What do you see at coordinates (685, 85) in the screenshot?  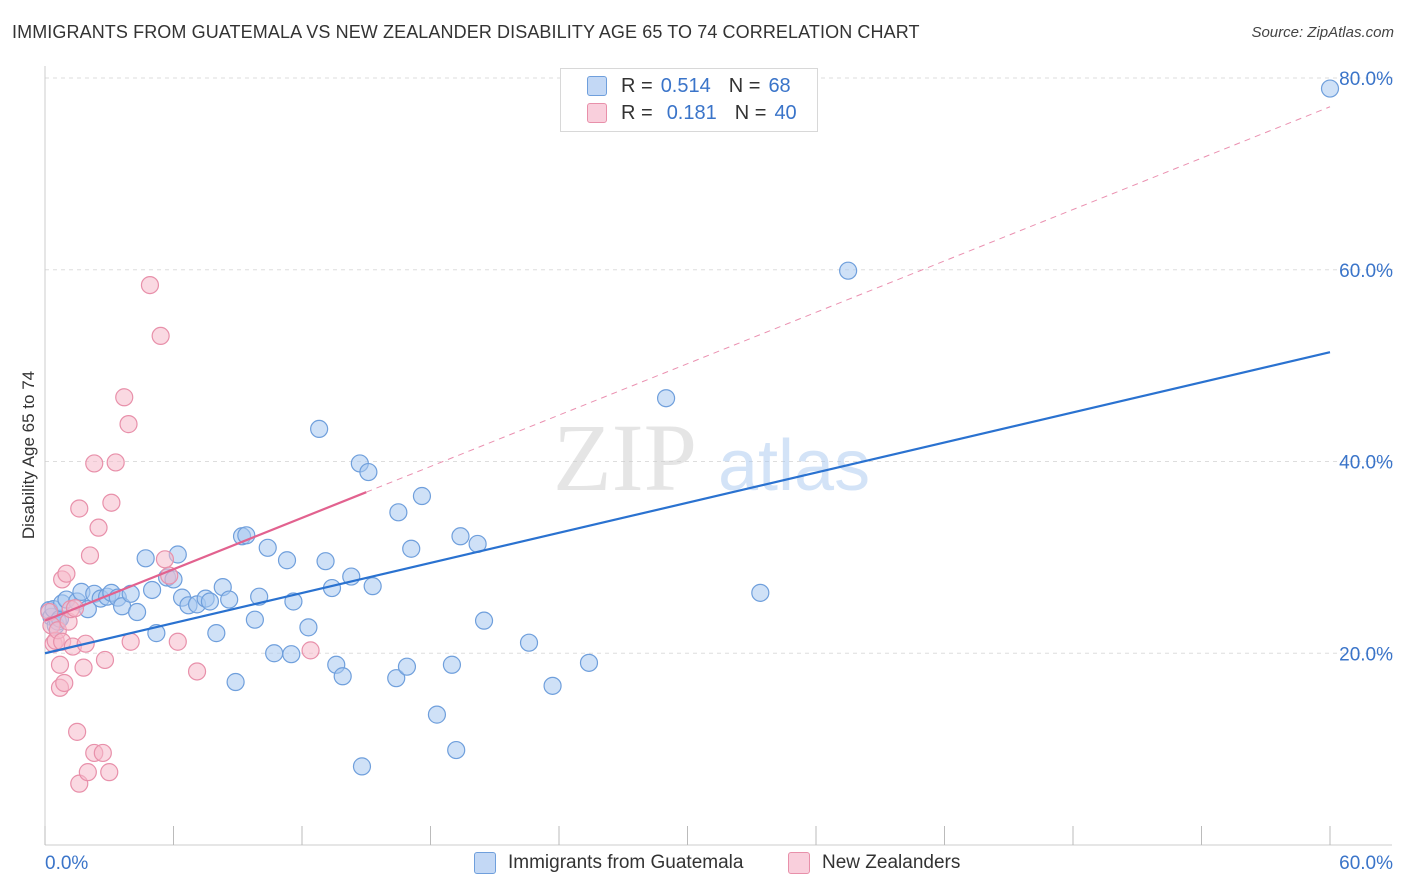 I see `legend-r-value: 0.514` at bounding box center [685, 85].